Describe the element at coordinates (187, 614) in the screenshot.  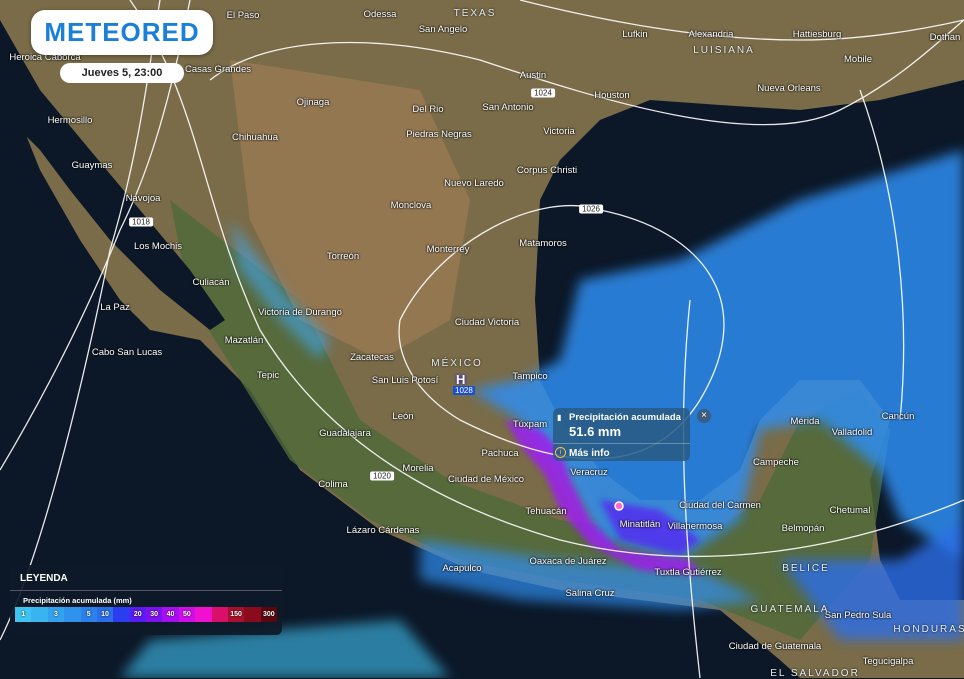
I see `legend-scale-step: 50` at that location.